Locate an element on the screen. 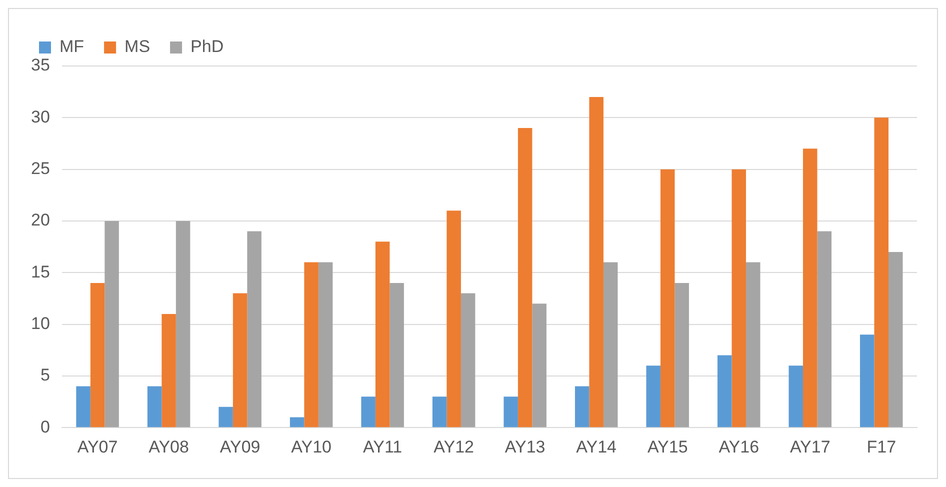 Image resolution: width=946 pixels, height=487 pixels. legend-label: PhD is located at coordinates (207, 46).